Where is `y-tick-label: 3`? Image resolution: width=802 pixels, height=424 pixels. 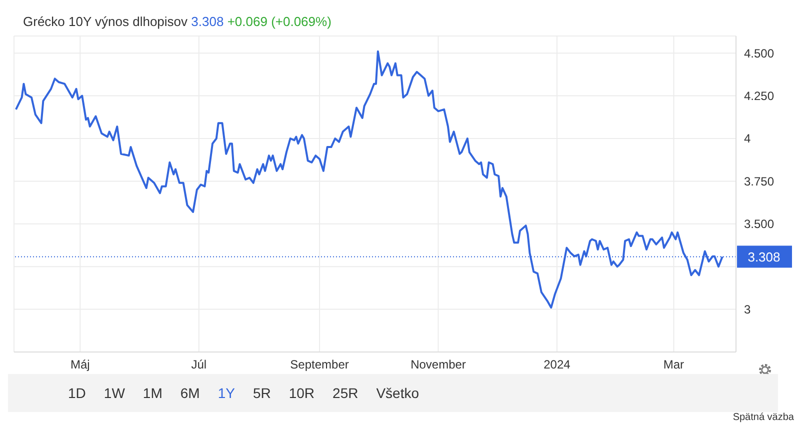
y-tick-label: 3 is located at coordinates (747, 309).